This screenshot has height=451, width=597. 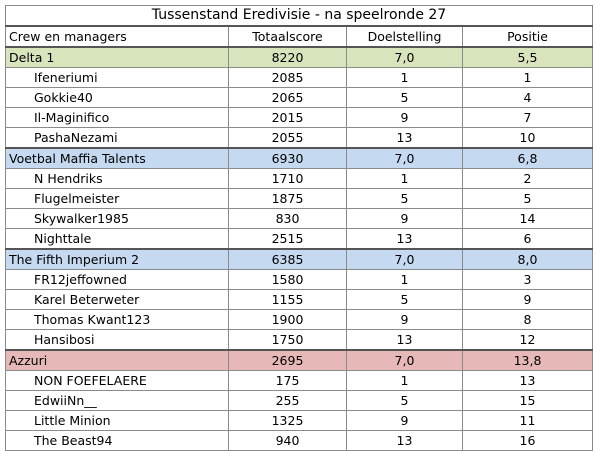 What do you see at coordinates (527, 319) in the screenshot?
I see `manager-positie-cell: 8` at bounding box center [527, 319].